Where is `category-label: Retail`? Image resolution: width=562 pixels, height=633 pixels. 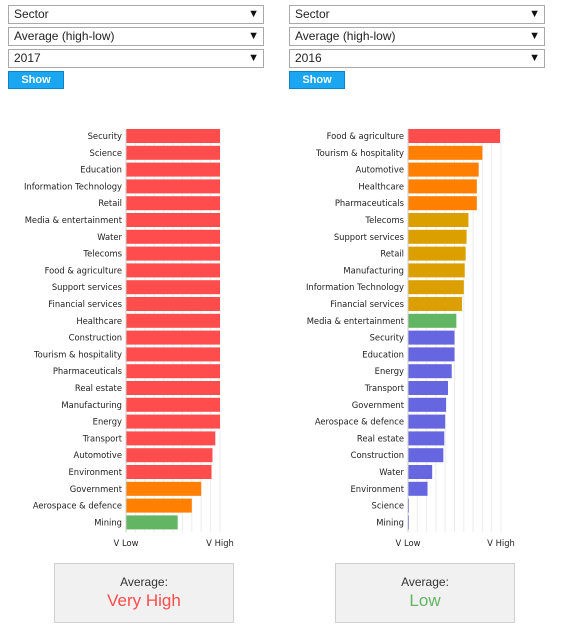 category-label: Retail is located at coordinates (110, 203).